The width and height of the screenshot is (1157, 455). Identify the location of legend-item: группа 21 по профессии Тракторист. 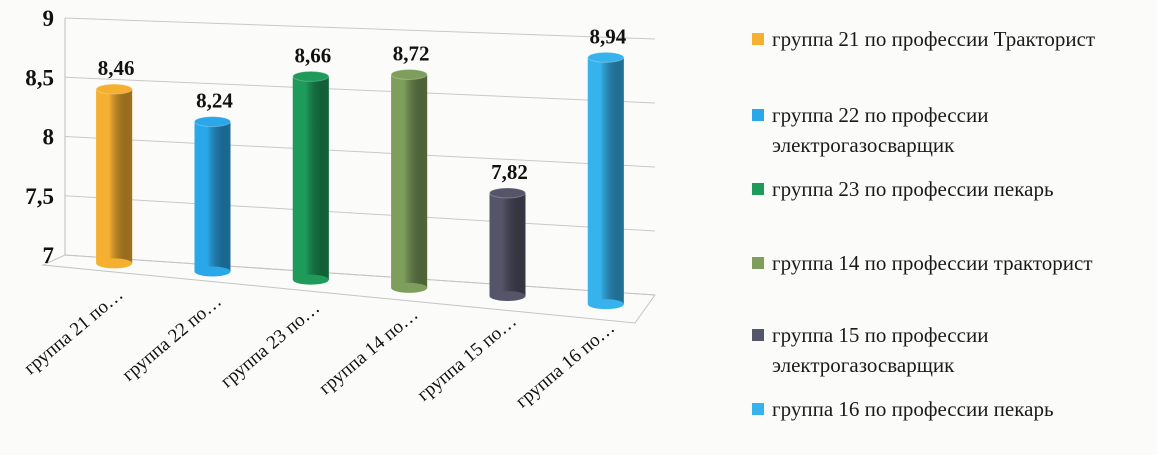
(949, 39).